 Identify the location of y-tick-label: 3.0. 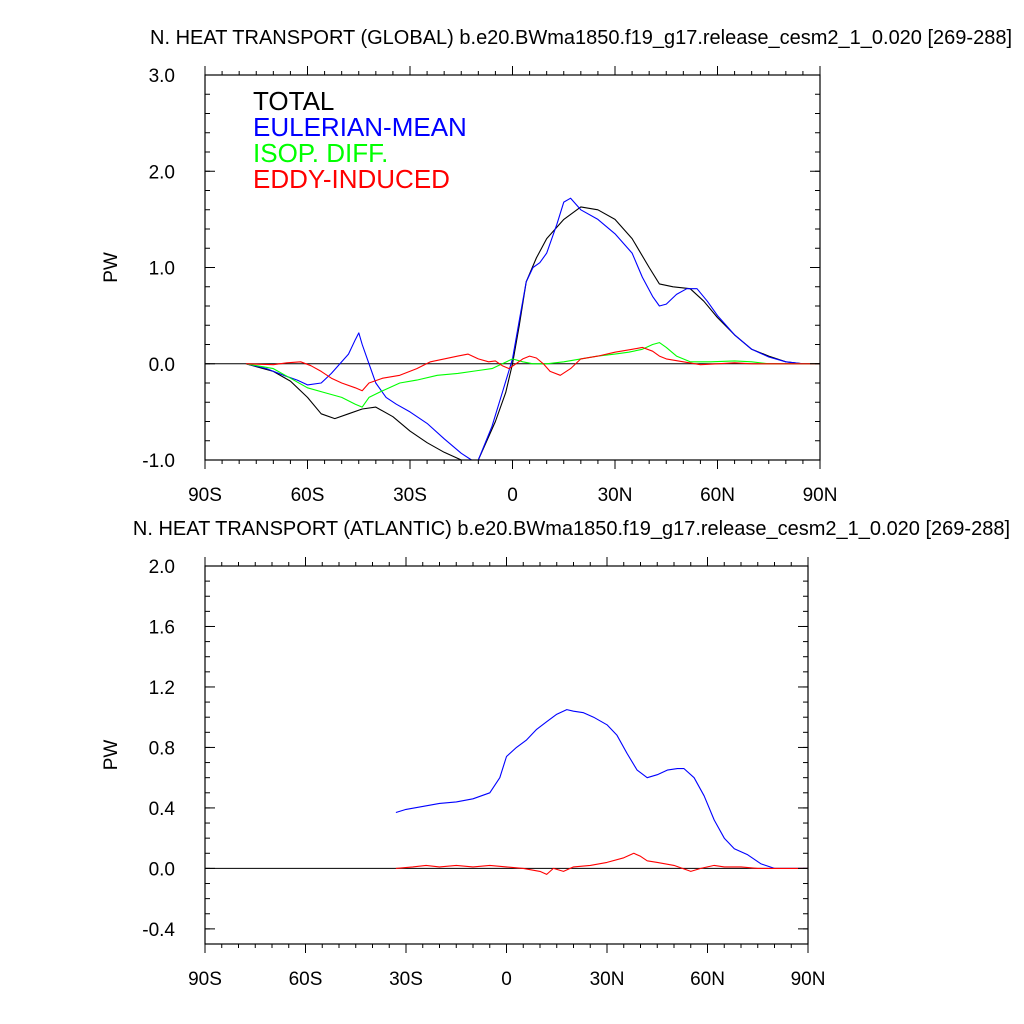
(162, 76).